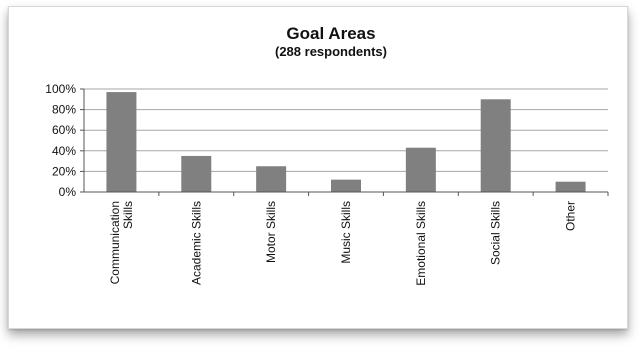  Describe the element at coordinates (331, 51) in the screenshot. I see `chart-subtitle: (288 respondents)` at that location.